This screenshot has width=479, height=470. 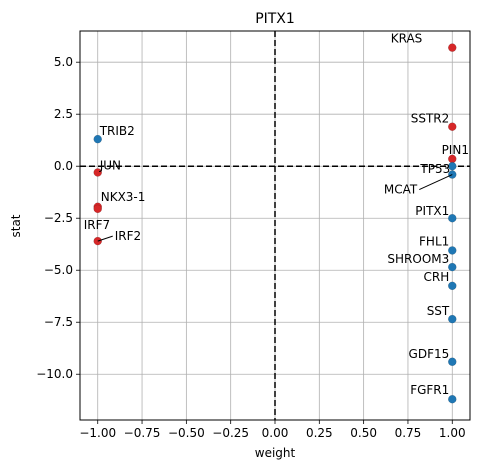 What do you see at coordinates (418, 259) in the screenshot?
I see `point-label: SHROOM3` at bounding box center [418, 259].